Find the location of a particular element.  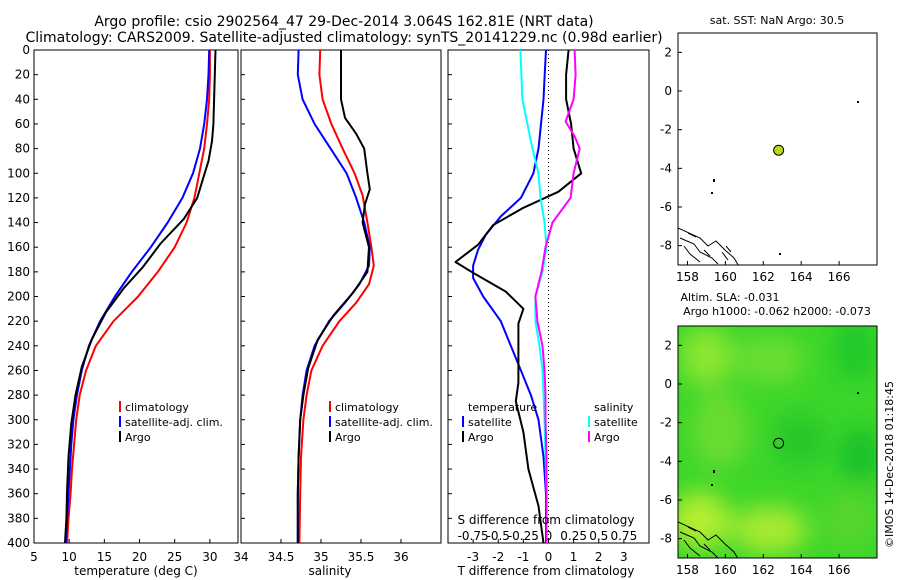

sst-map-land is located at coordinates (768, 183).